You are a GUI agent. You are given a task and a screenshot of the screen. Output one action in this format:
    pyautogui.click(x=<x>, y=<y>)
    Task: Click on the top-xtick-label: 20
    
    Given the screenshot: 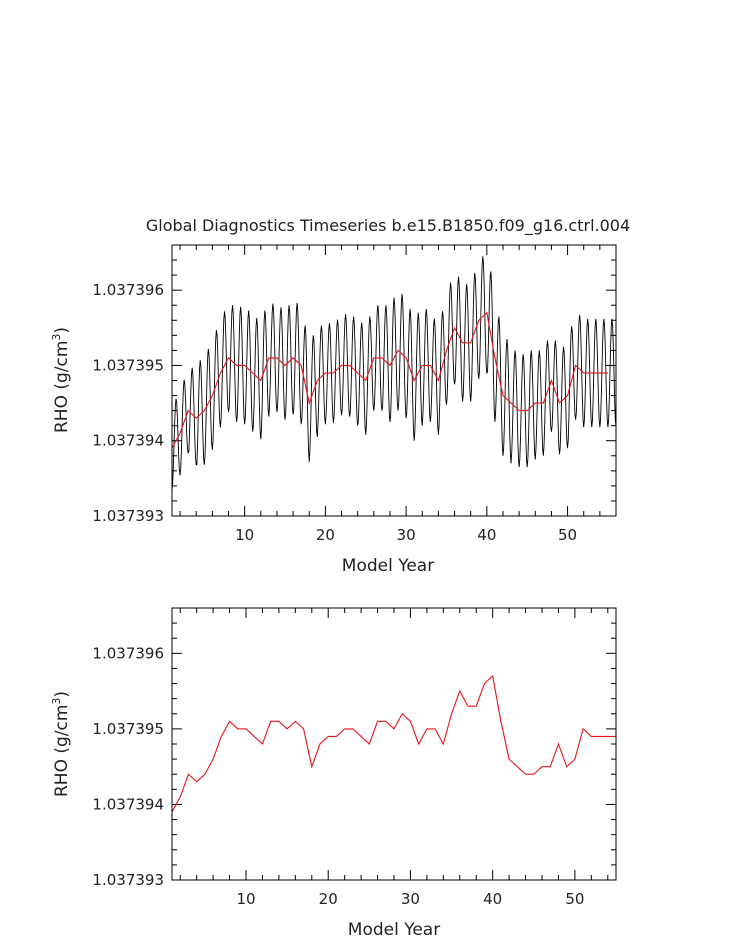 What is the action you would take?
    pyautogui.click(x=325, y=535)
    